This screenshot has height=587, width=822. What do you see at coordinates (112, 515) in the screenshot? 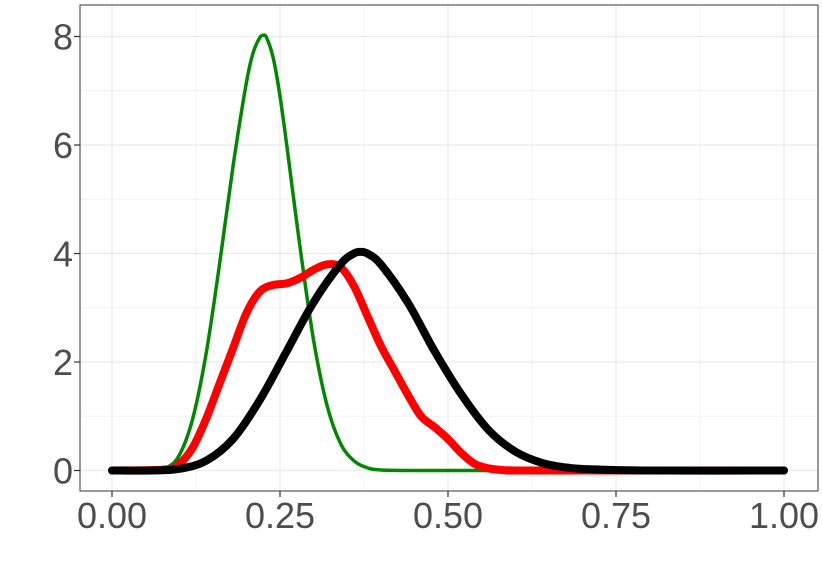
I see `x-tick-label: 0.00` at bounding box center [112, 515].